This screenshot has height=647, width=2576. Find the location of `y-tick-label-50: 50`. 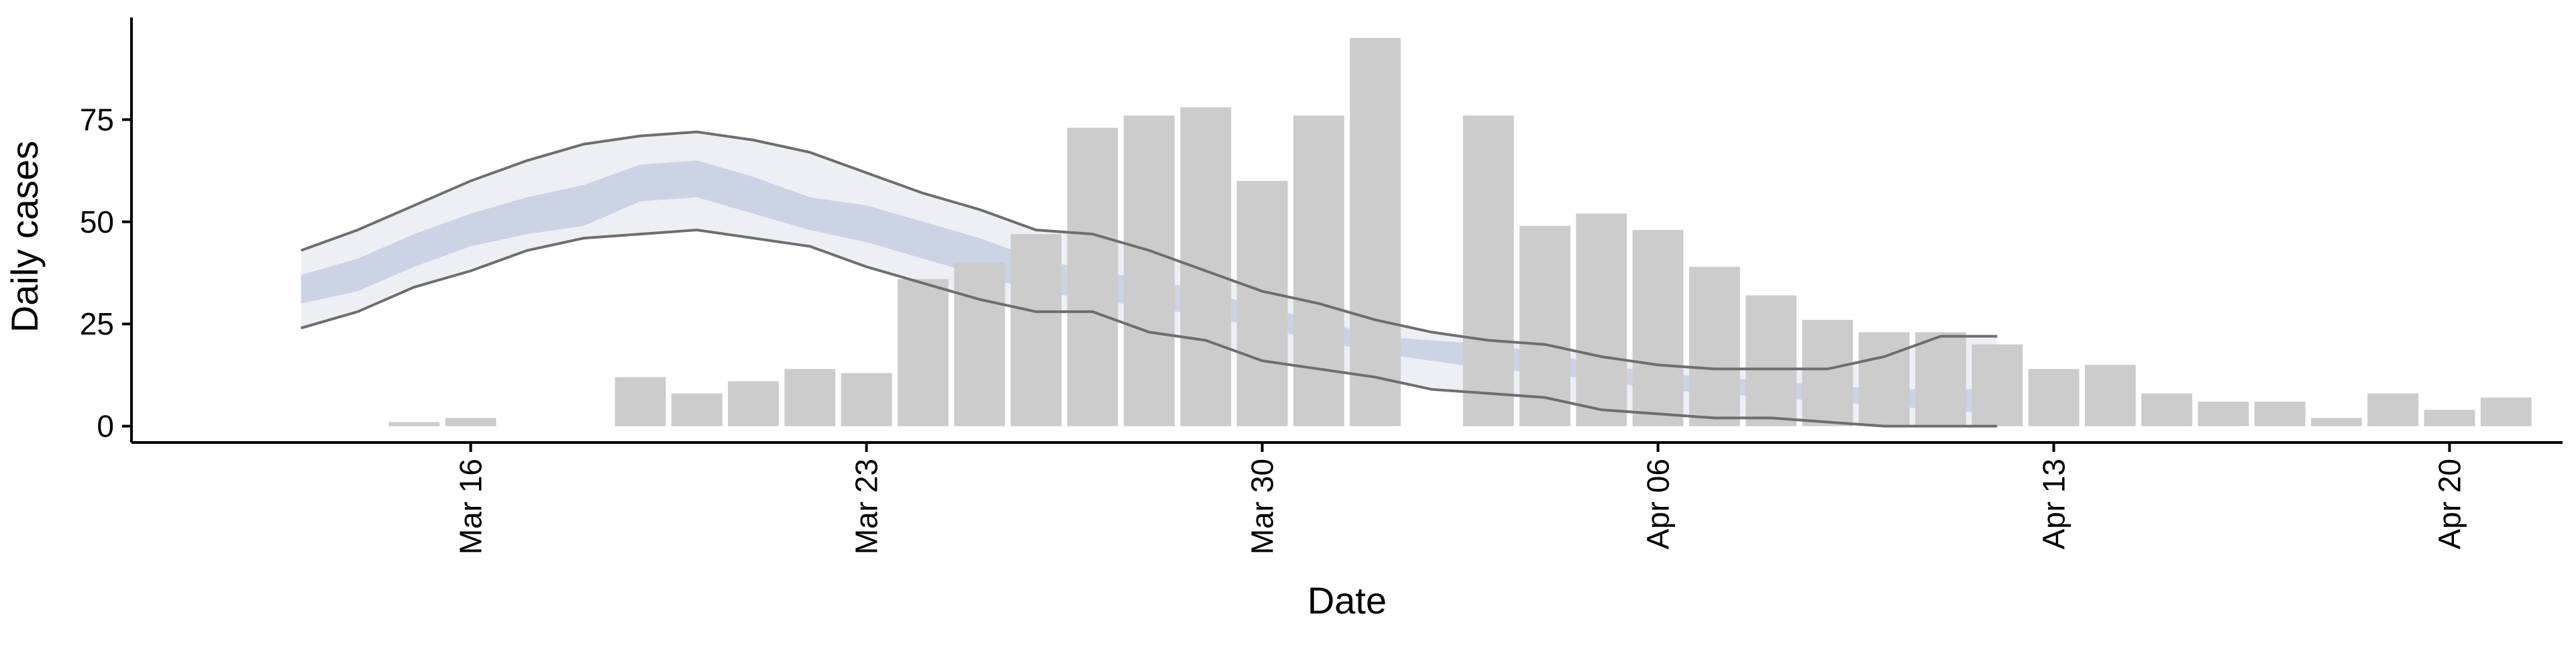

y-tick-label-50: 50 is located at coordinates (97, 222).